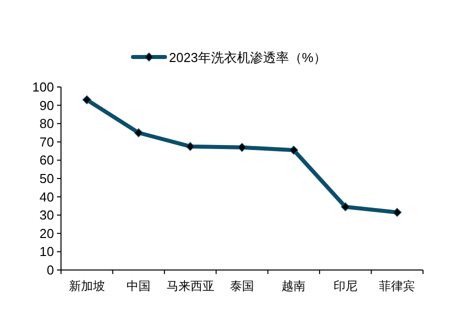 The image size is (455, 330). I want to click on x-tick-label: 菲律宾, so click(397, 286).